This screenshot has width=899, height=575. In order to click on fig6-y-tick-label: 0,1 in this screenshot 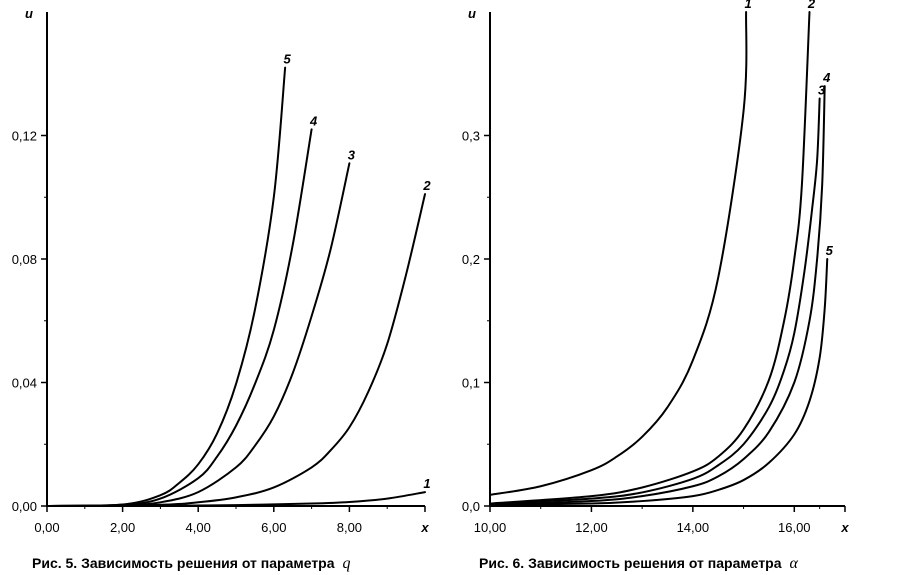, I will do `click(471, 383)`.